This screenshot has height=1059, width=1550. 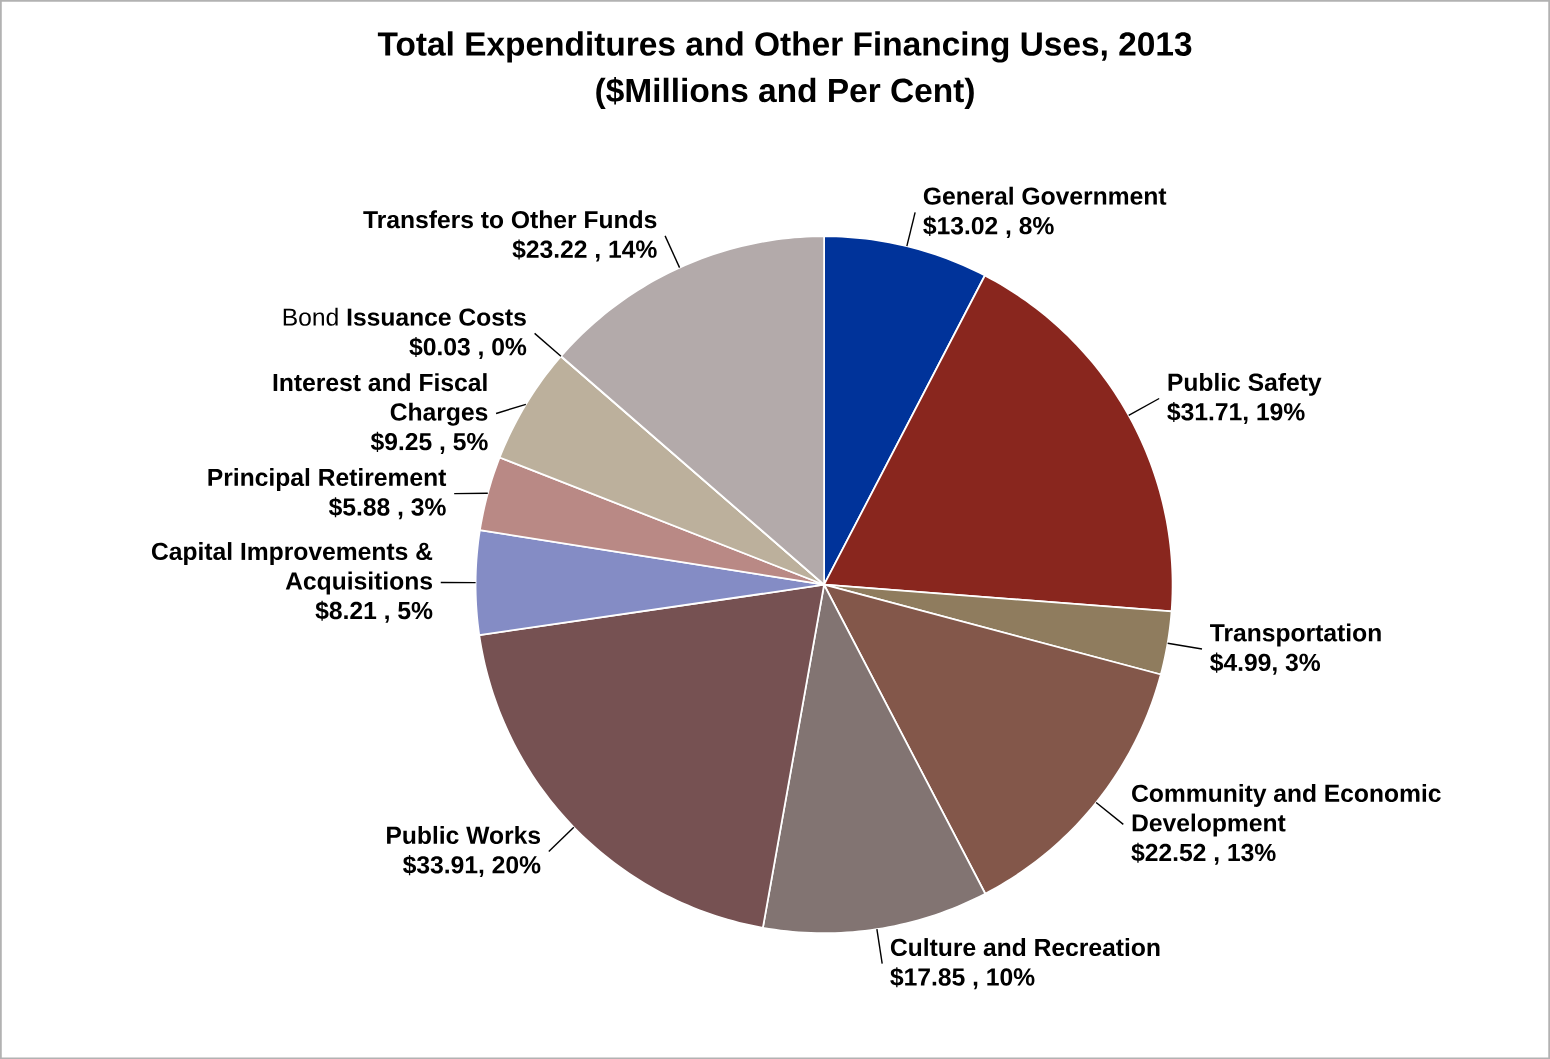 I want to click on data-label: $17.85 , 10%, so click(x=962, y=978).